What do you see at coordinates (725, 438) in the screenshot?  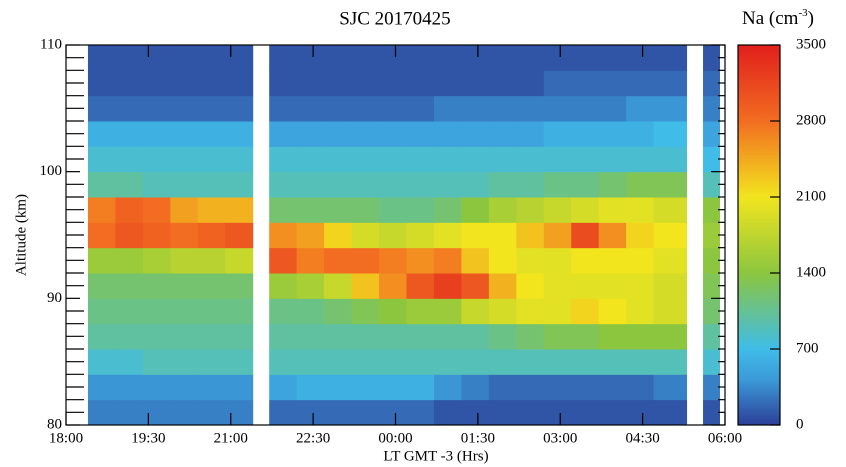 I see `x-tick-label: 06:00` at bounding box center [725, 438].